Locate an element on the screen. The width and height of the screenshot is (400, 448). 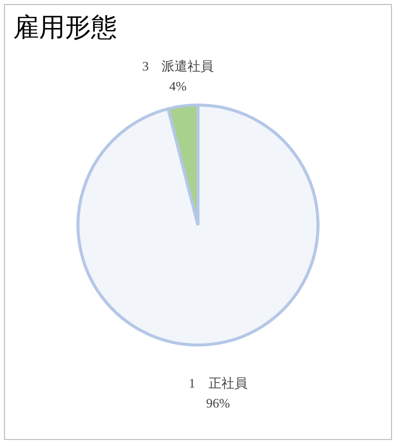
data-label: 4% is located at coordinates (178, 86).